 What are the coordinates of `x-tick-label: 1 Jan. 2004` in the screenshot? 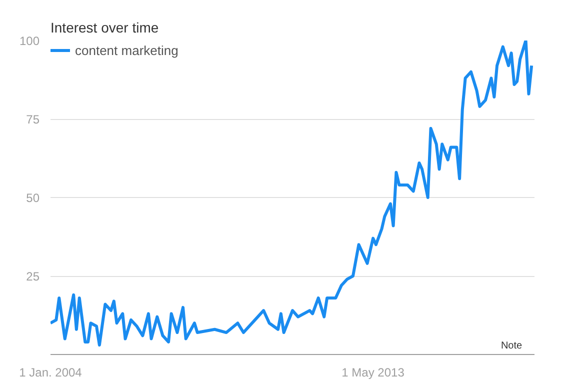 It's located at (50, 373).